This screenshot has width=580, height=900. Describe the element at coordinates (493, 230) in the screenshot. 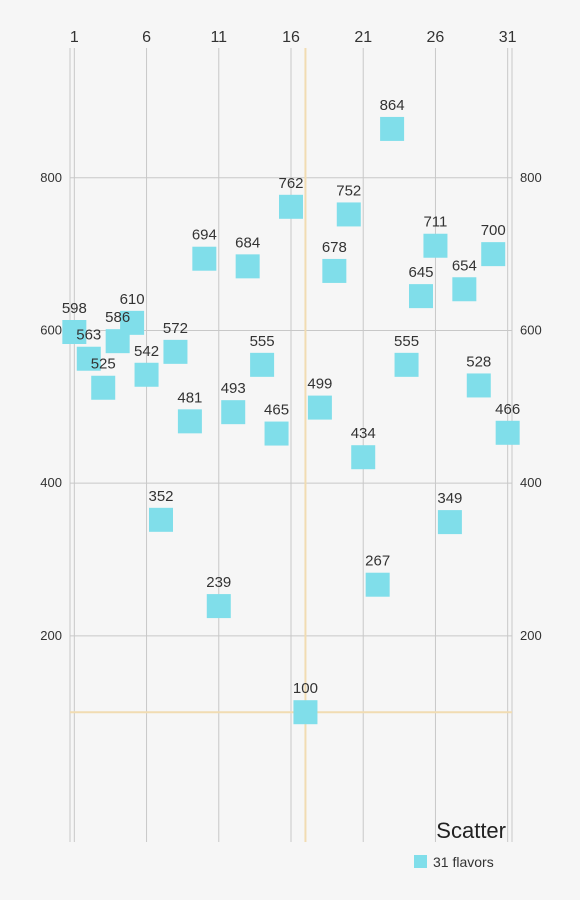

I see `data-label: 700` at that location.